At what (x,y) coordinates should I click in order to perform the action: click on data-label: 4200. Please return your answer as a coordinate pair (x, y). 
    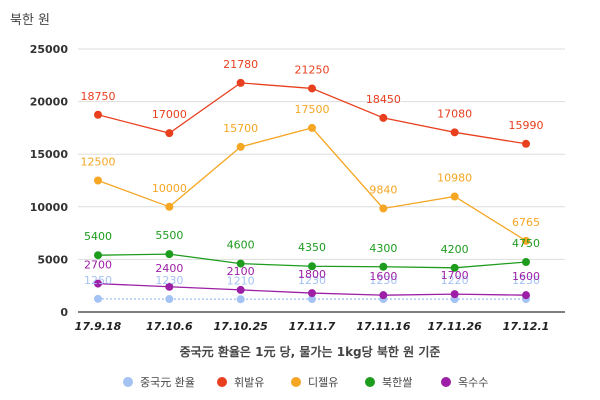
    Looking at the image, I should click on (455, 249).